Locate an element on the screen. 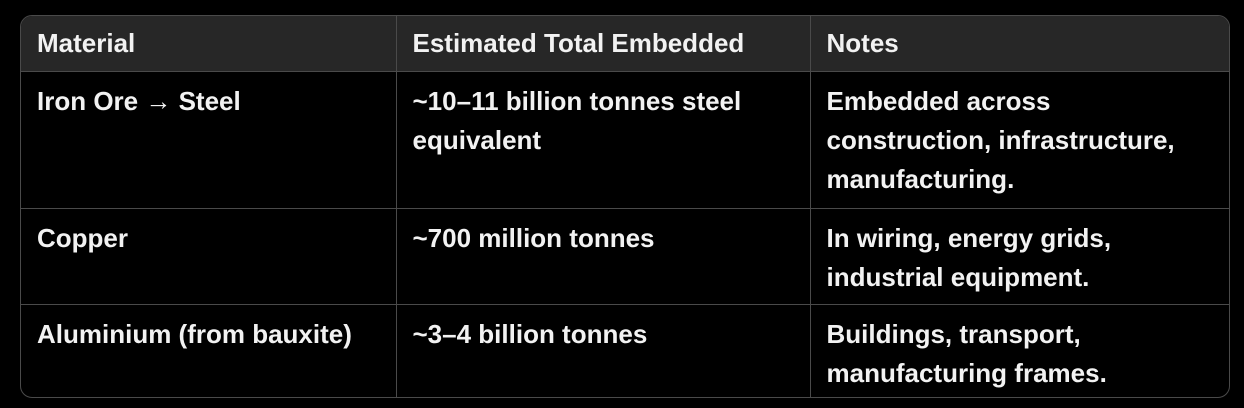 This screenshot has height=408, width=1244. cell-material: Aluminium (from bauxite) is located at coordinates (209, 350).